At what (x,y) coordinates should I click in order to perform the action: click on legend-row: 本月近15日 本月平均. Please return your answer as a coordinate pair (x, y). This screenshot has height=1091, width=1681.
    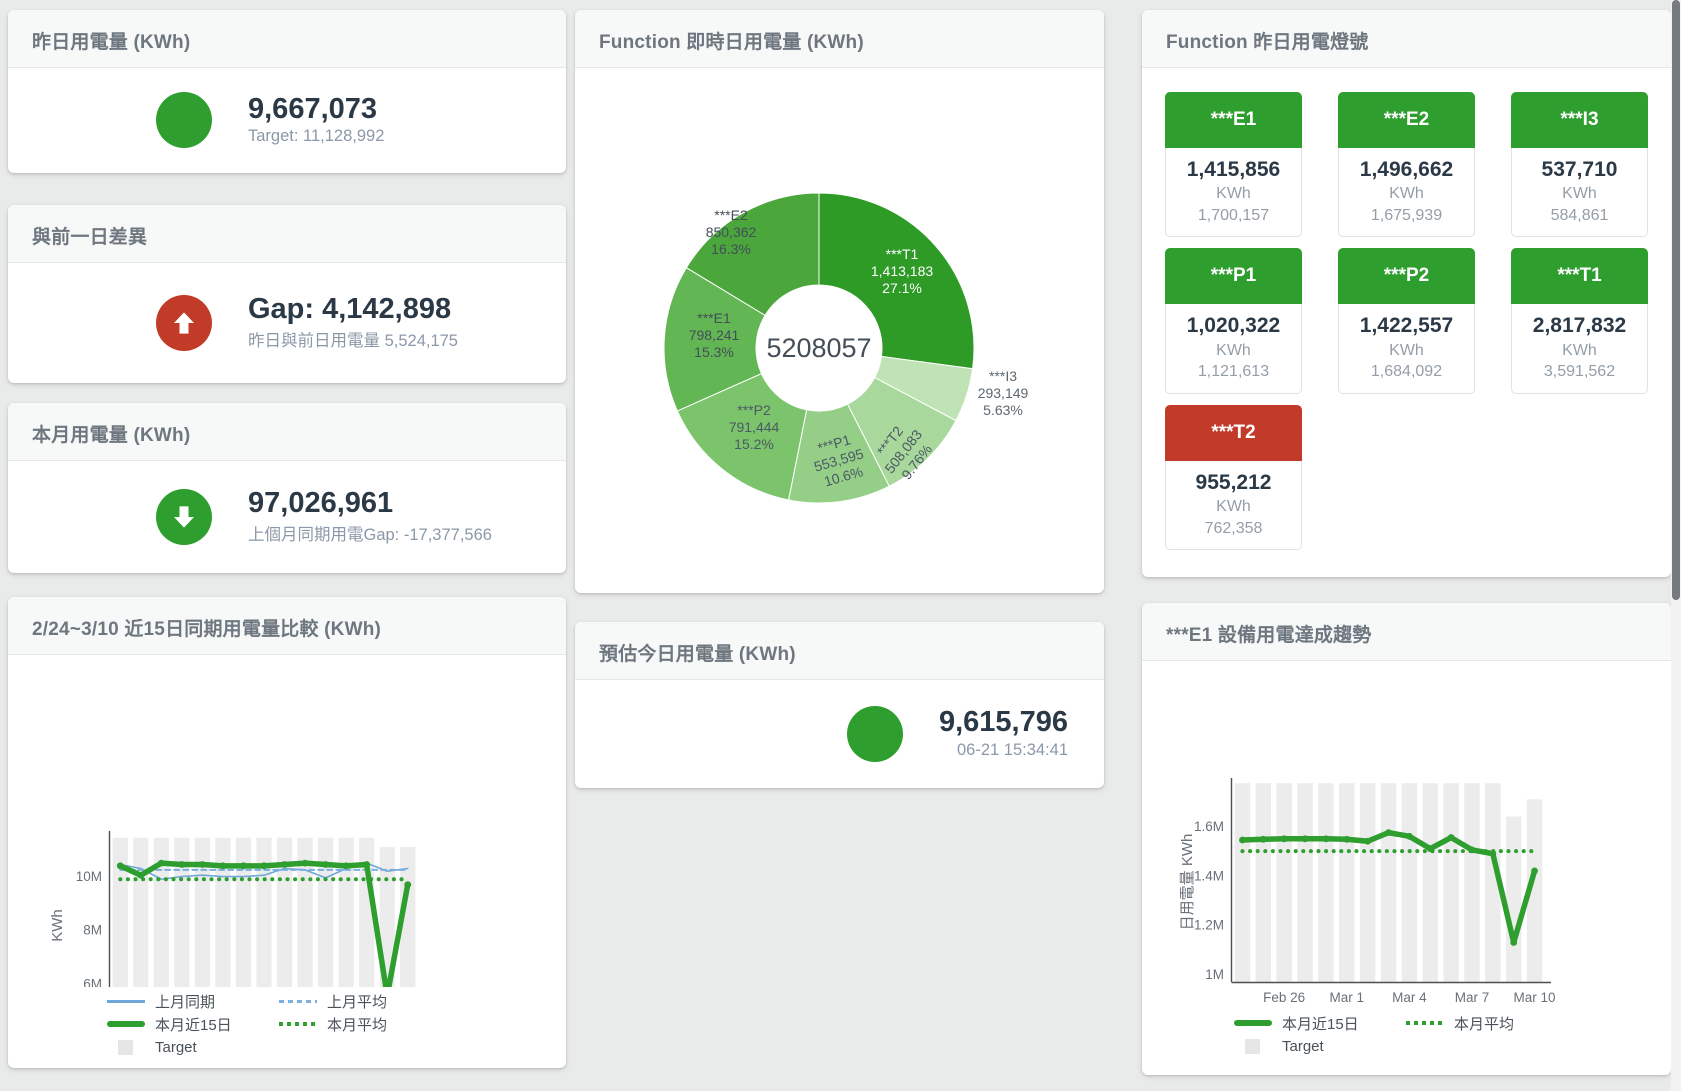
    Looking at the image, I should click on (1374, 1023).